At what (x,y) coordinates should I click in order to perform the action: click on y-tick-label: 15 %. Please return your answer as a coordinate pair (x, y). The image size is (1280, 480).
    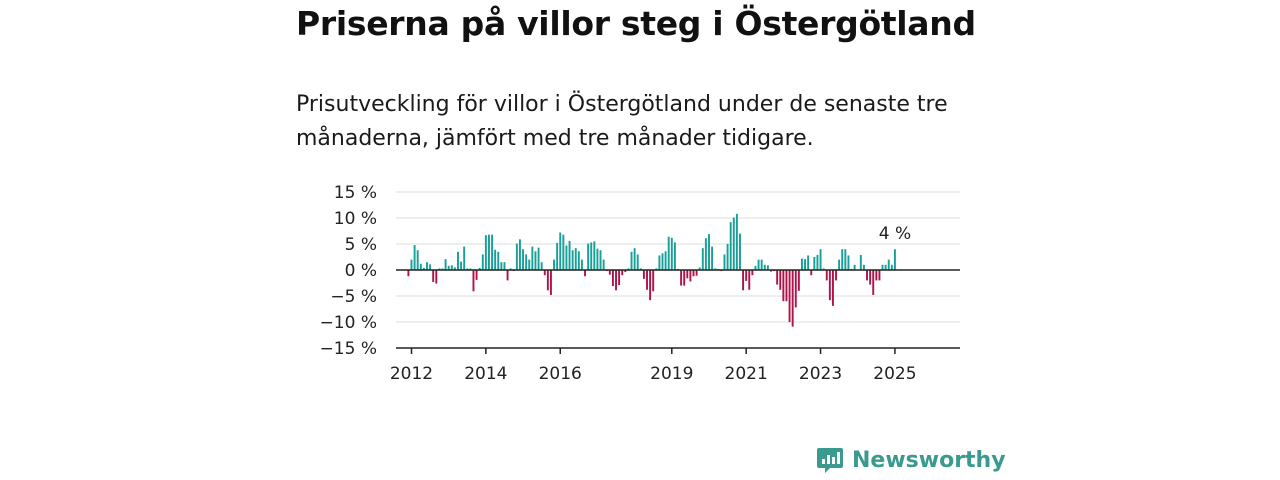
    Looking at the image, I should click on (355, 193).